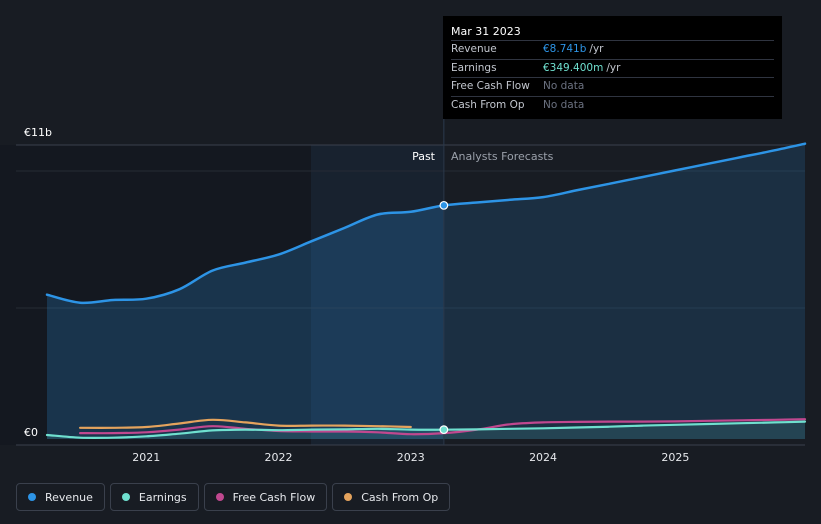 The height and width of the screenshot is (524, 821). What do you see at coordinates (675, 457) in the screenshot?
I see `x-tick-label: 2025` at bounding box center [675, 457].